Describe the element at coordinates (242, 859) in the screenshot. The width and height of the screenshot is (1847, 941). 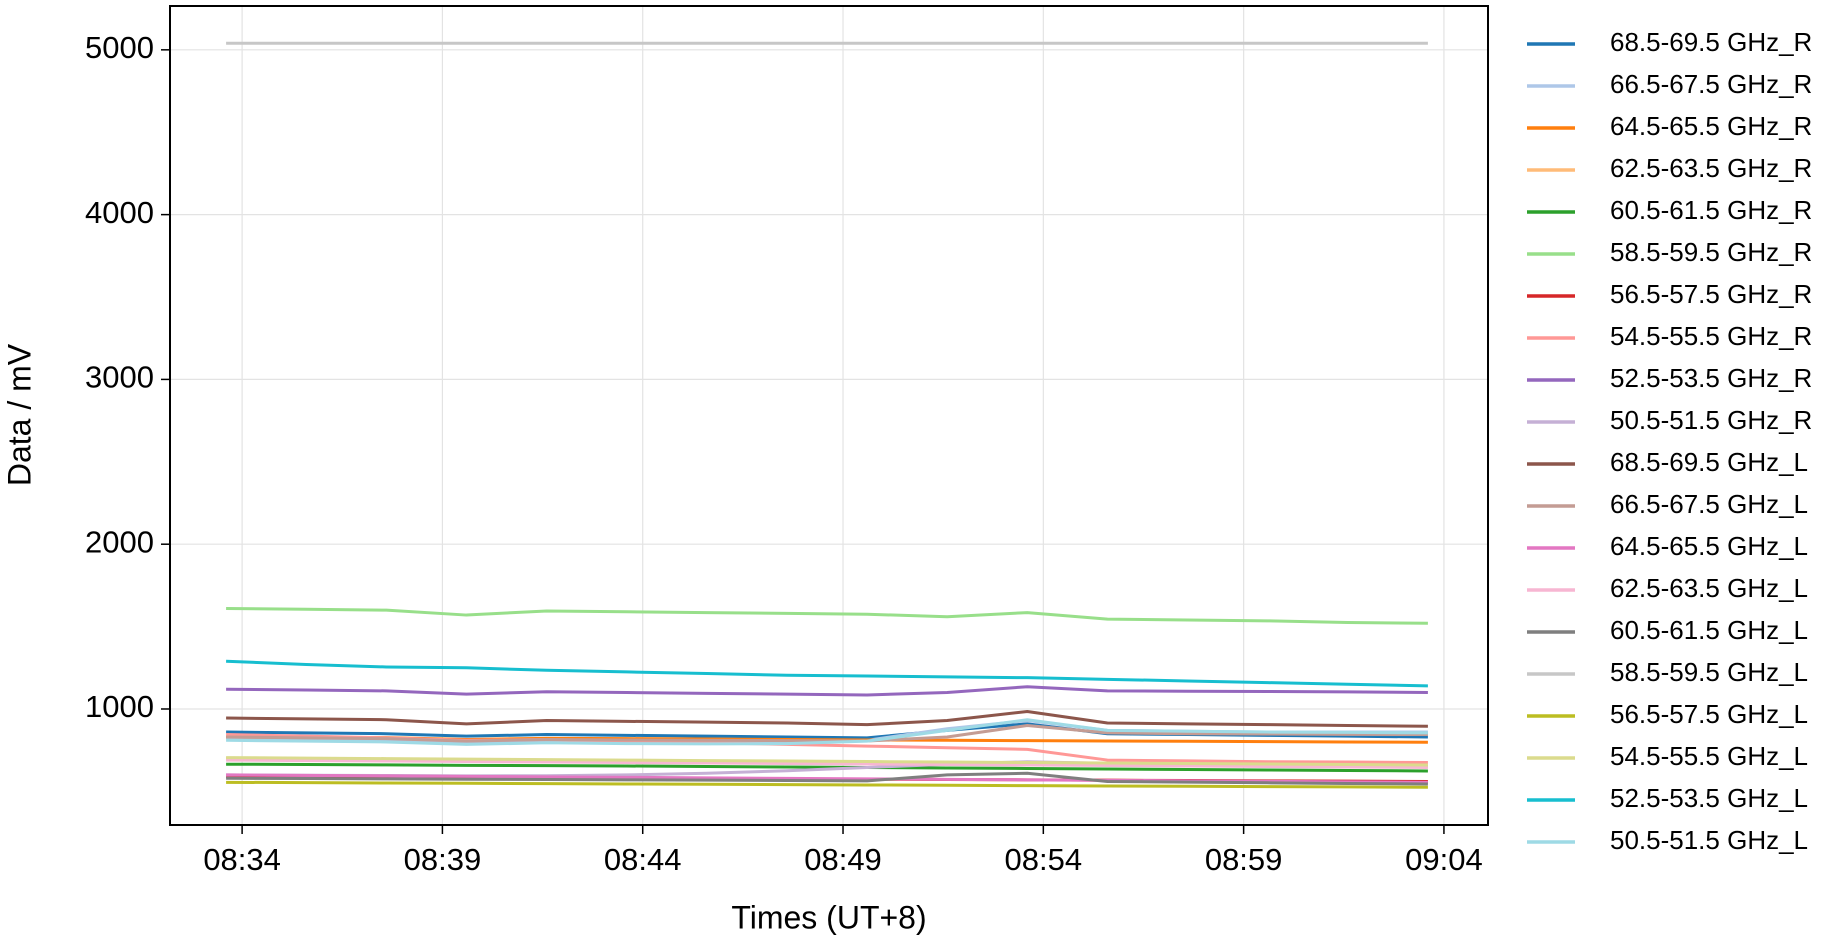
I see `x-tick-label: 08:34` at that location.